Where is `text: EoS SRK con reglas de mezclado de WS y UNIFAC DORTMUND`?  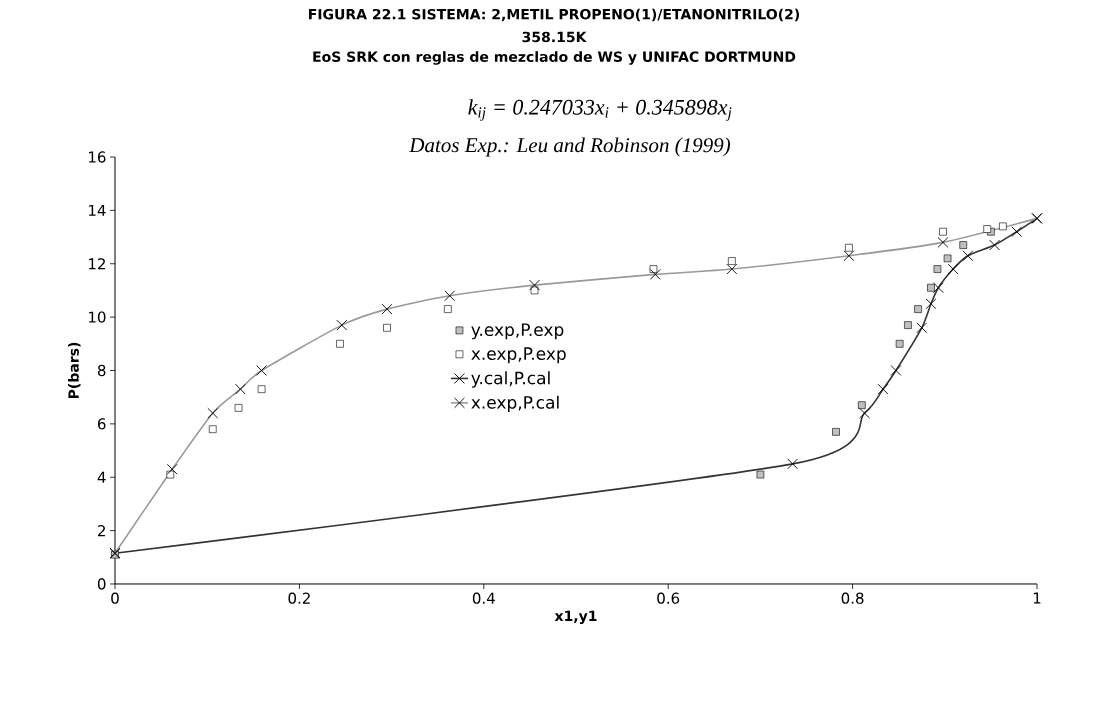
text: EoS SRK con reglas de mezclado de WS y UNIFAC DORTMUND is located at coordinates (554, 58).